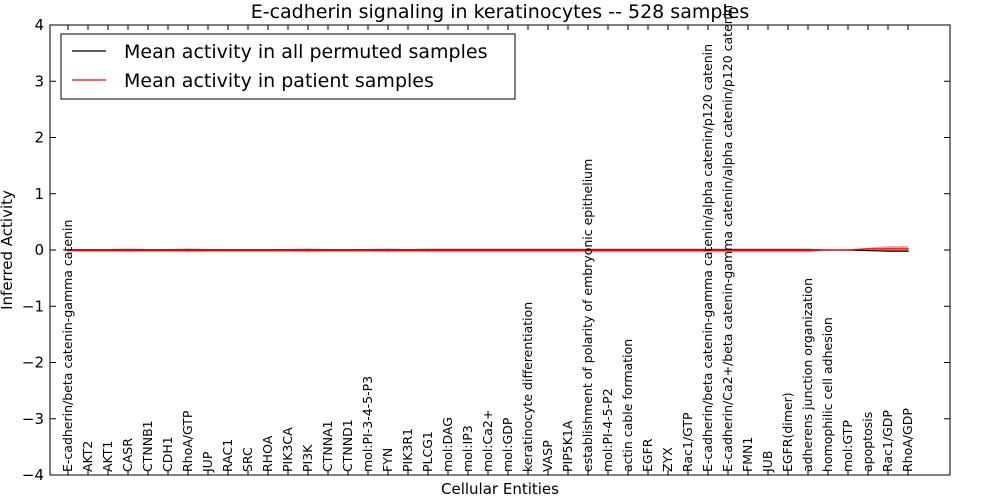  Describe the element at coordinates (447, 444) in the screenshot. I see `x-category-label: mol:DAG` at that location.